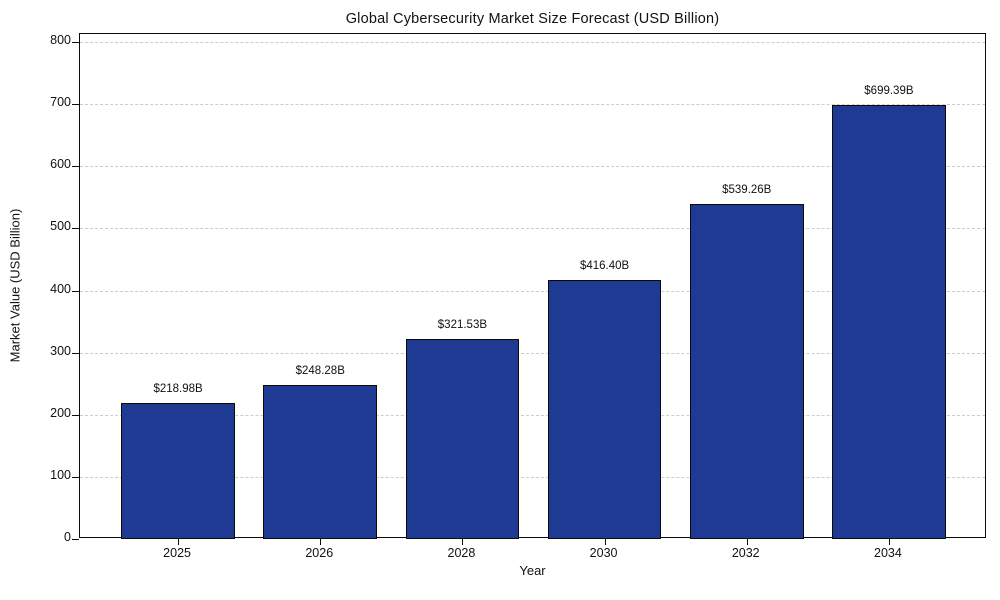 The width and height of the screenshot is (1000, 600). I want to click on x-axis-label: Year, so click(532, 570).